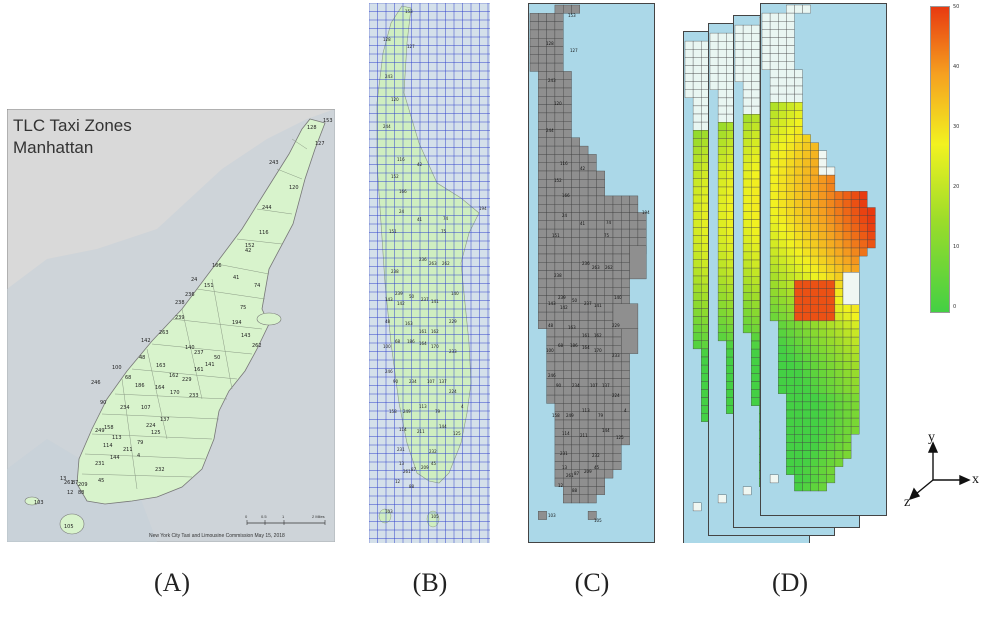  Describe the element at coordinates (156, 433) in the screenshot. I see `zone-label: 125` at that location.